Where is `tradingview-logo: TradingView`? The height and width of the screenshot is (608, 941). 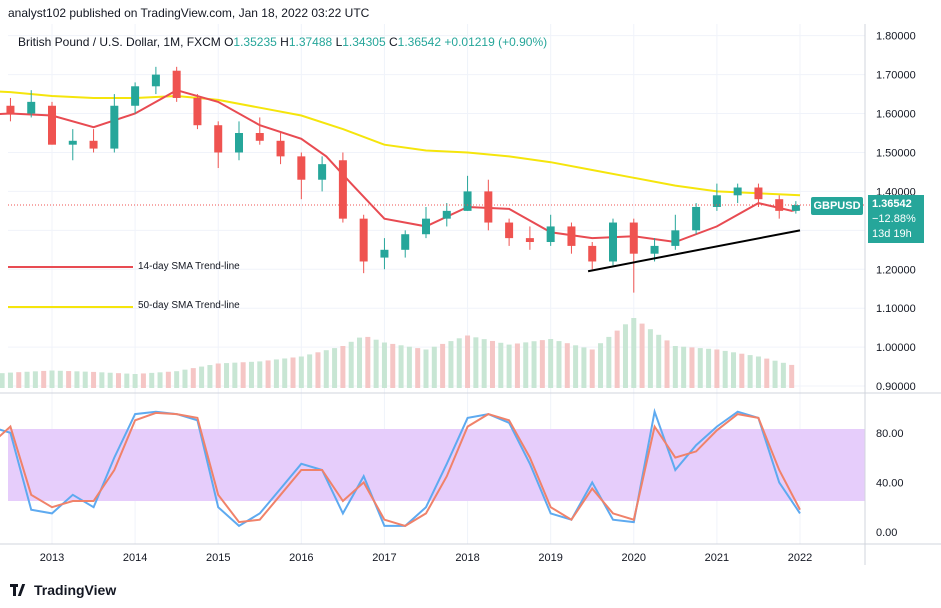
tradingview-logo: TradingView is located at coordinates (63, 590).